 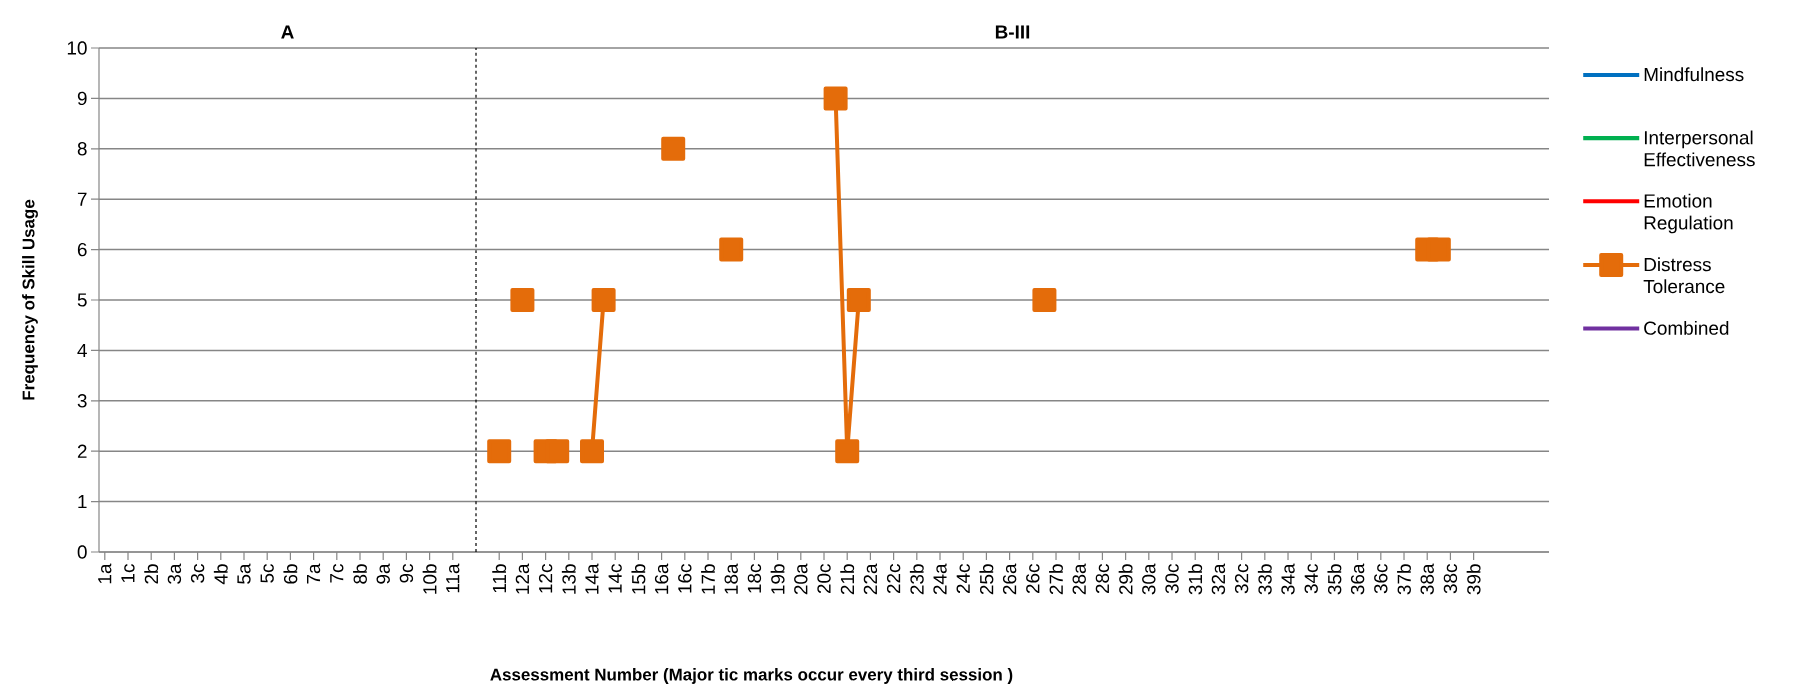 I want to click on x-tick-label: 3a, so click(x=174, y=573).